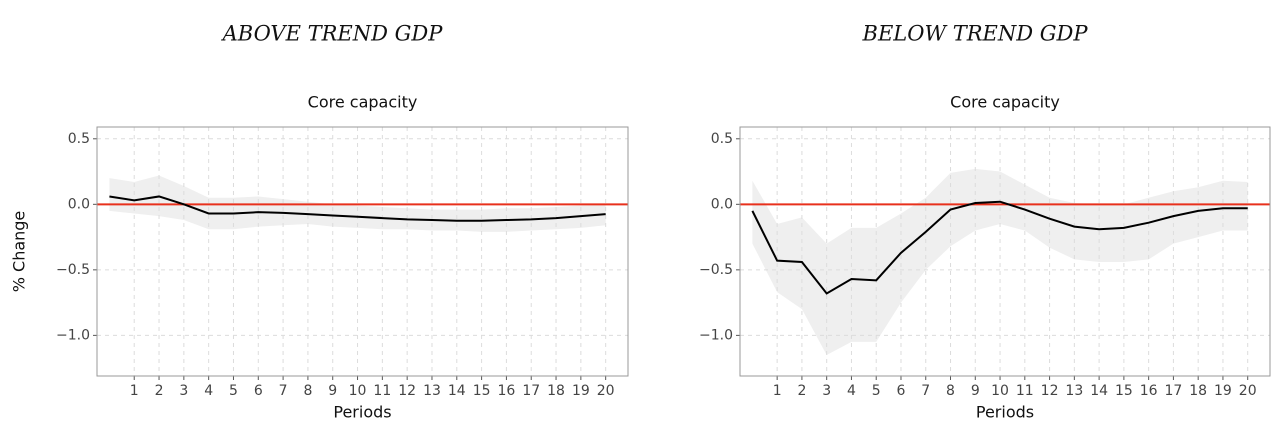 This screenshot has width=1278, height=431. What do you see at coordinates (19, 252) in the screenshot?
I see `y-axis-label: % Change` at bounding box center [19, 252].